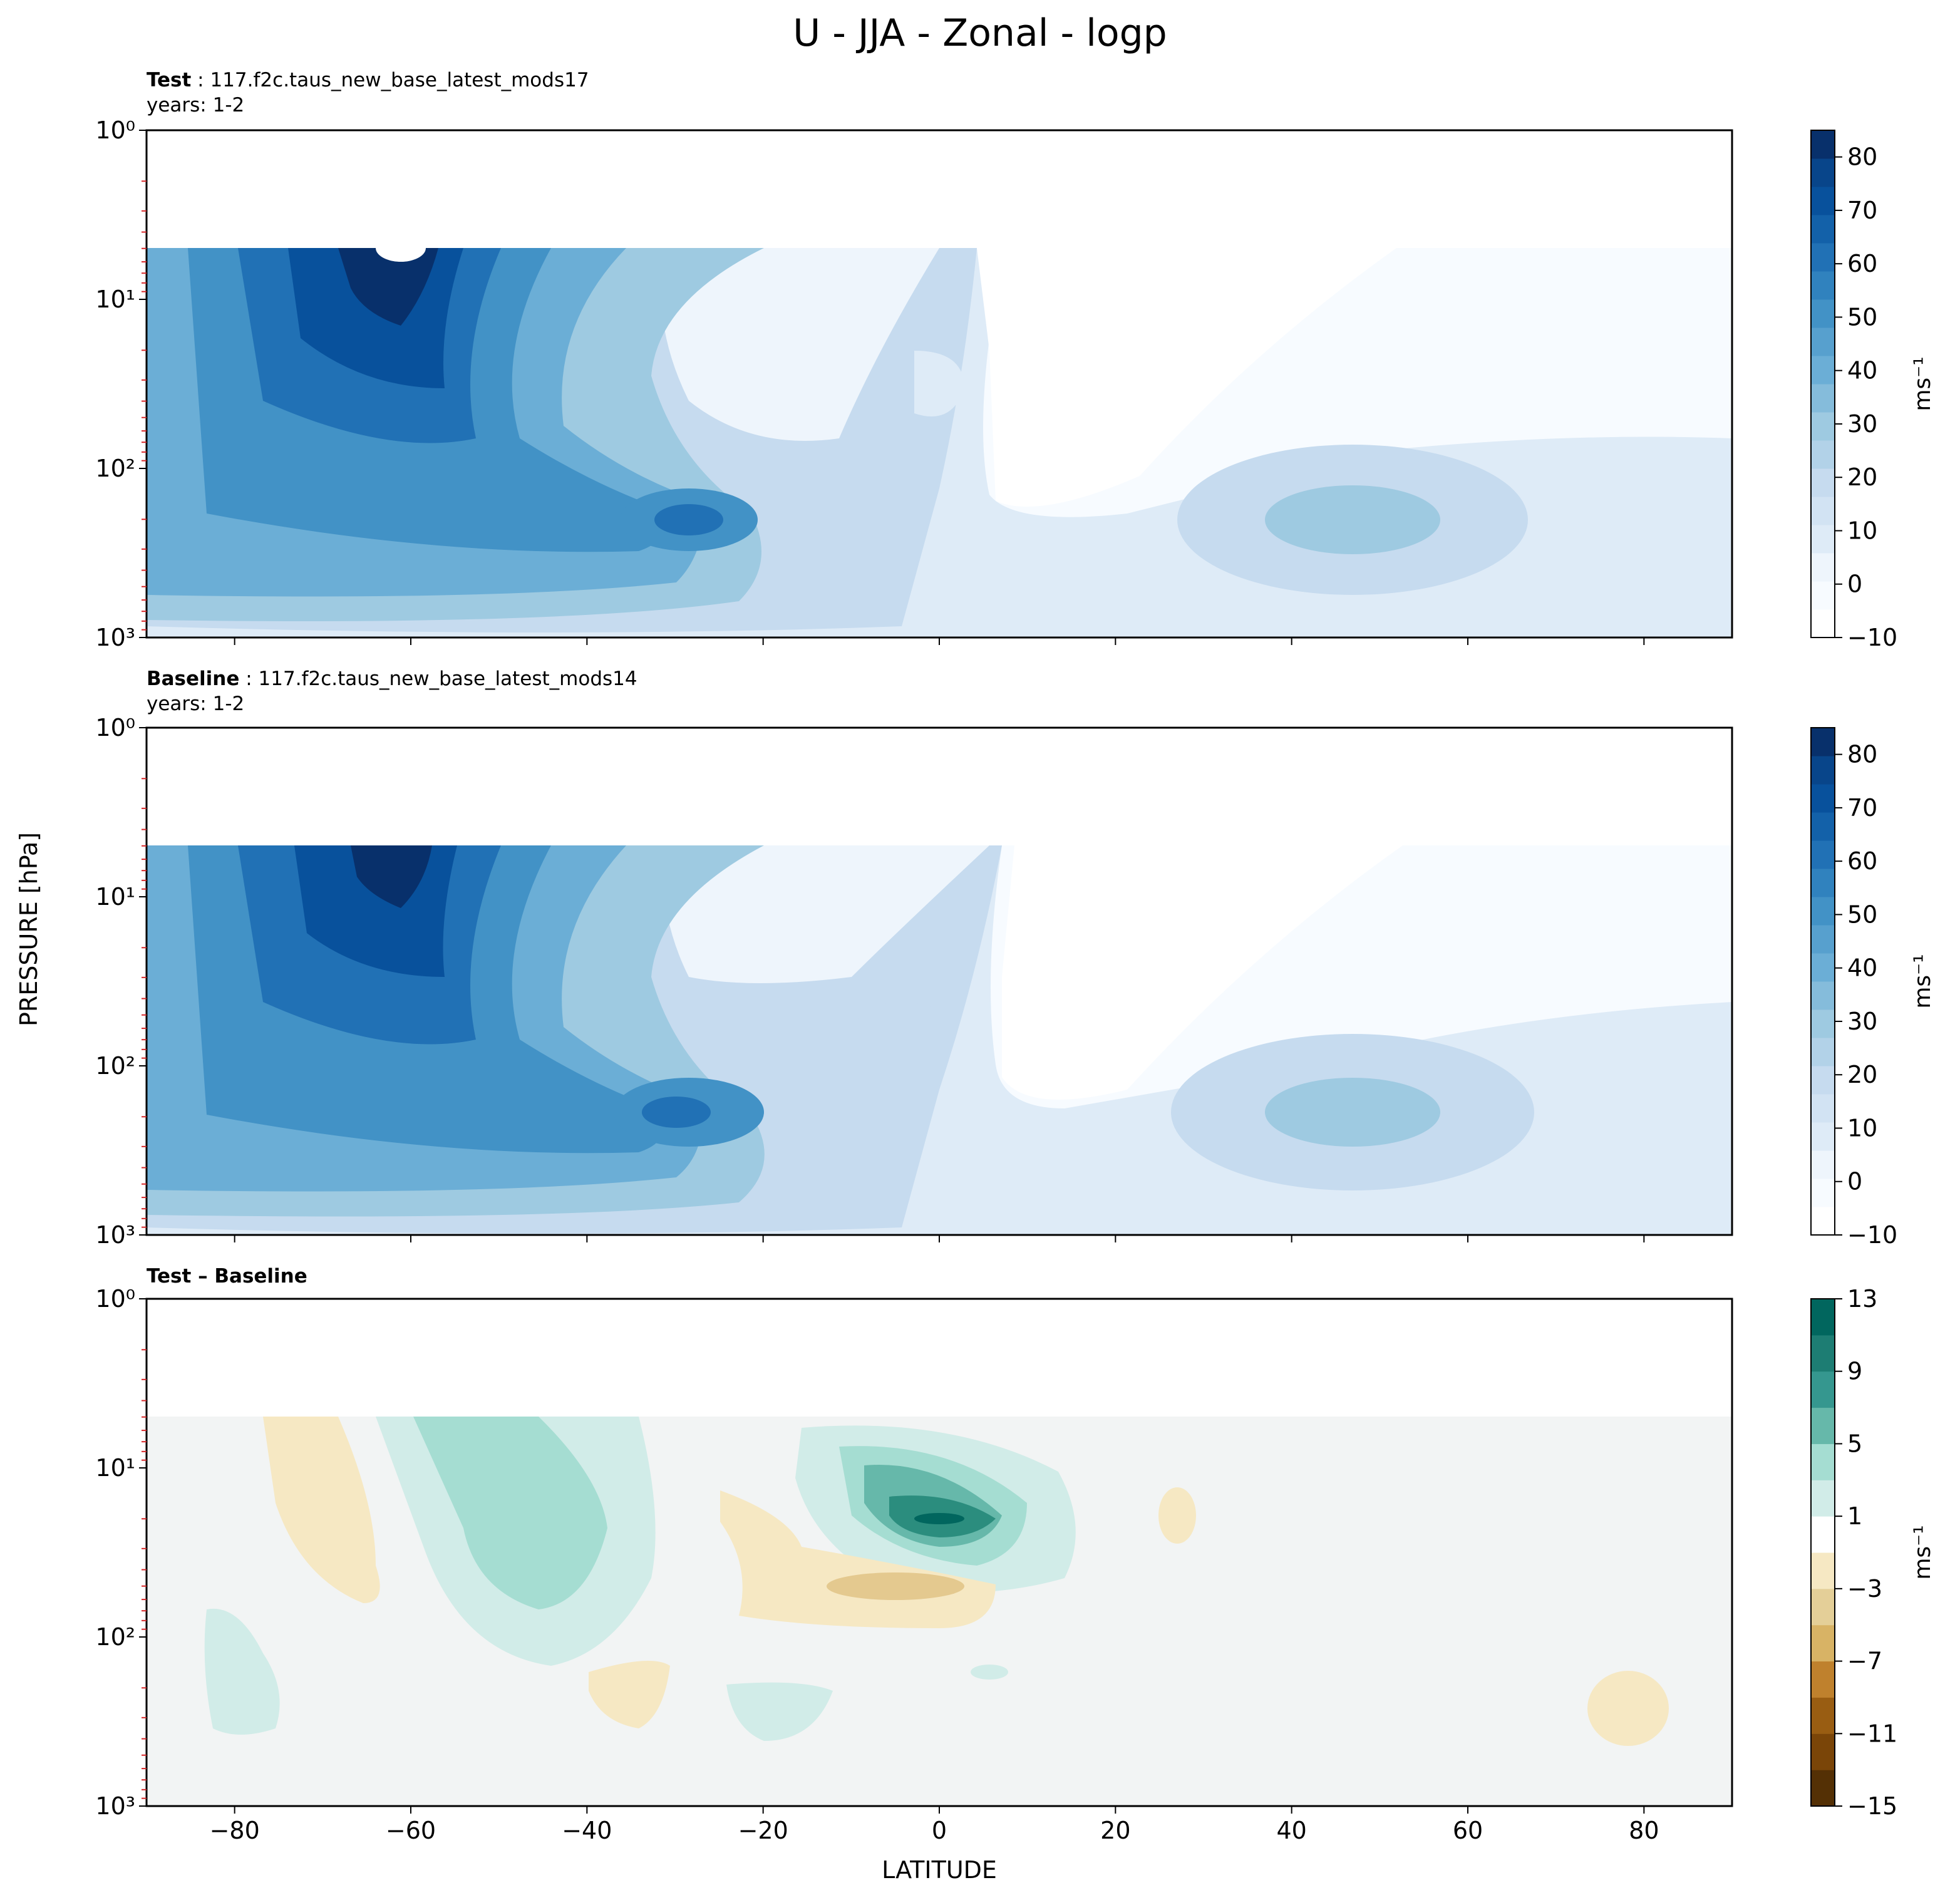 The image size is (1960, 1900). What do you see at coordinates (1872, 1235) in the screenshot?
I see `colorbar-tick-label: −10` at bounding box center [1872, 1235].